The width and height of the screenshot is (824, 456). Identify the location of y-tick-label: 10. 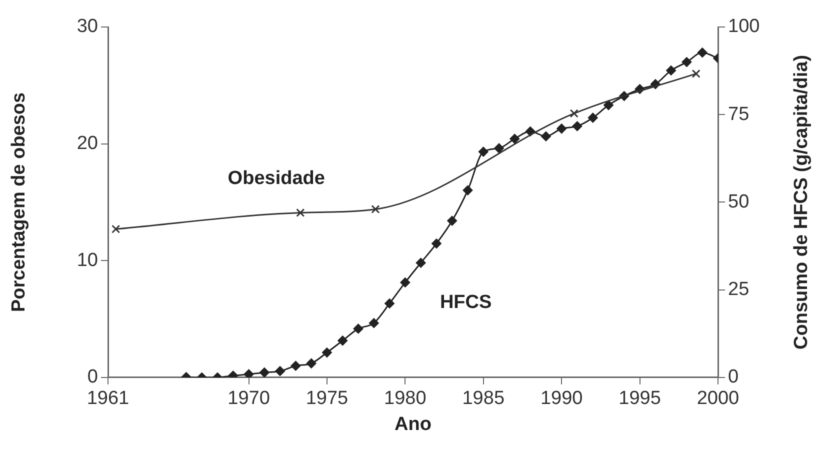
(87, 260).